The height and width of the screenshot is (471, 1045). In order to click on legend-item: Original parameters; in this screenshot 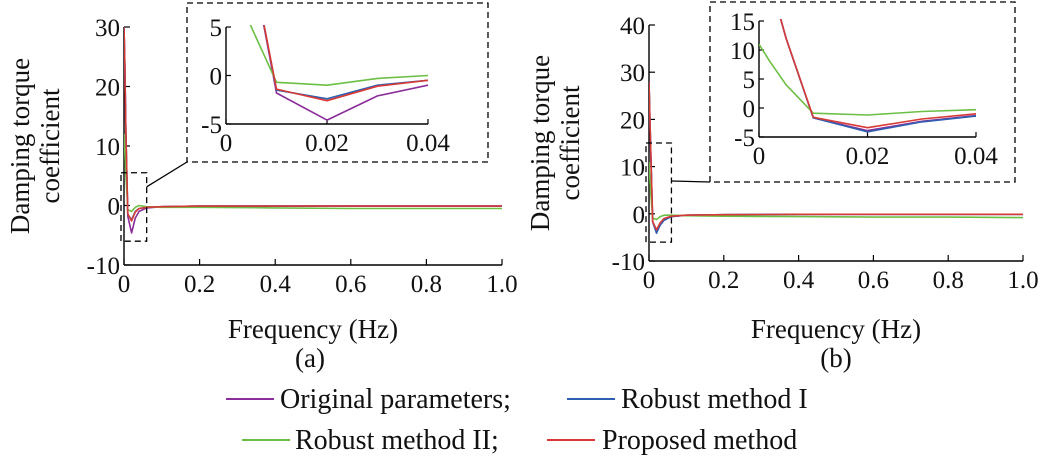, I will do `click(368, 399)`.